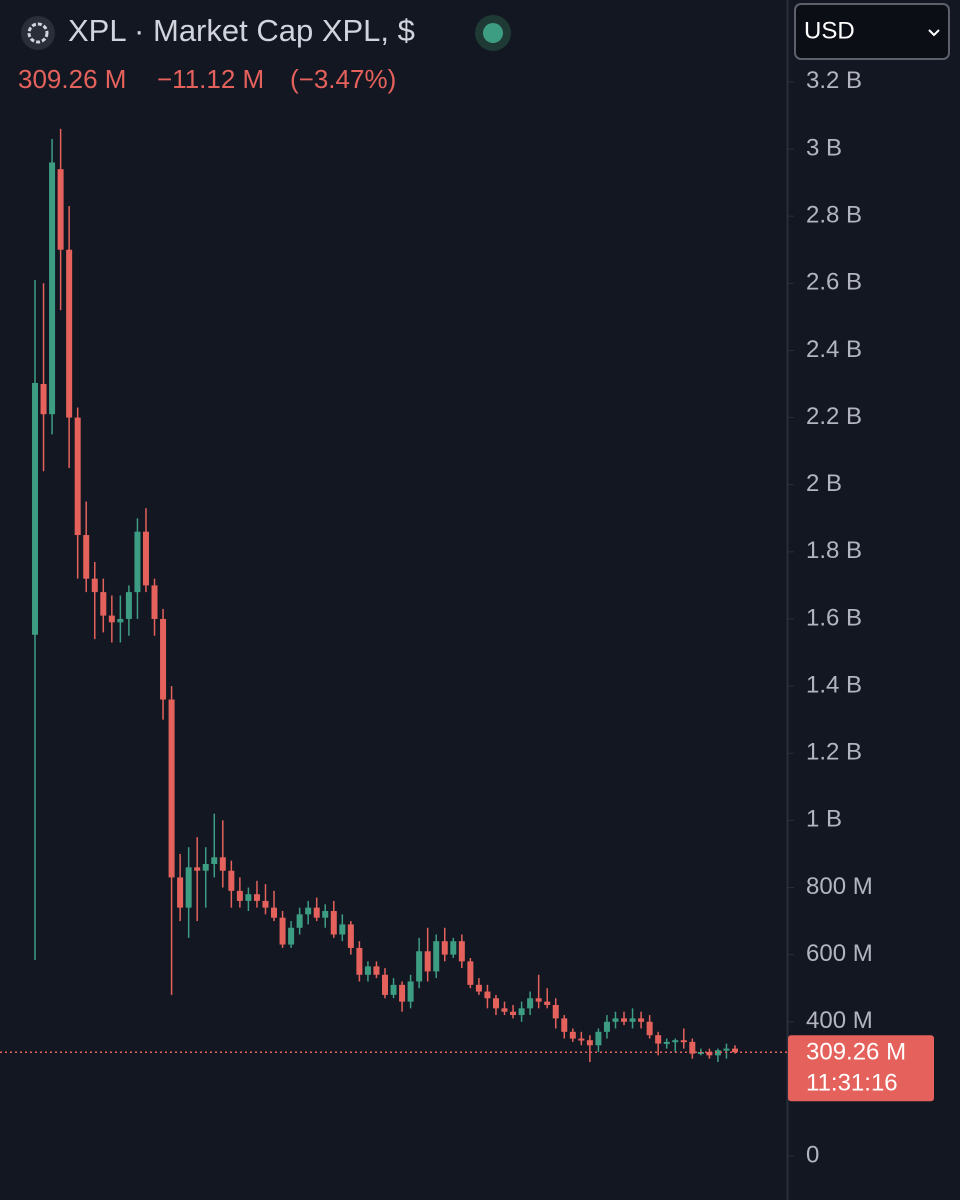 Image resolution: width=960 pixels, height=1200 pixels. I want to click on icon-bg, so click(38, 33).